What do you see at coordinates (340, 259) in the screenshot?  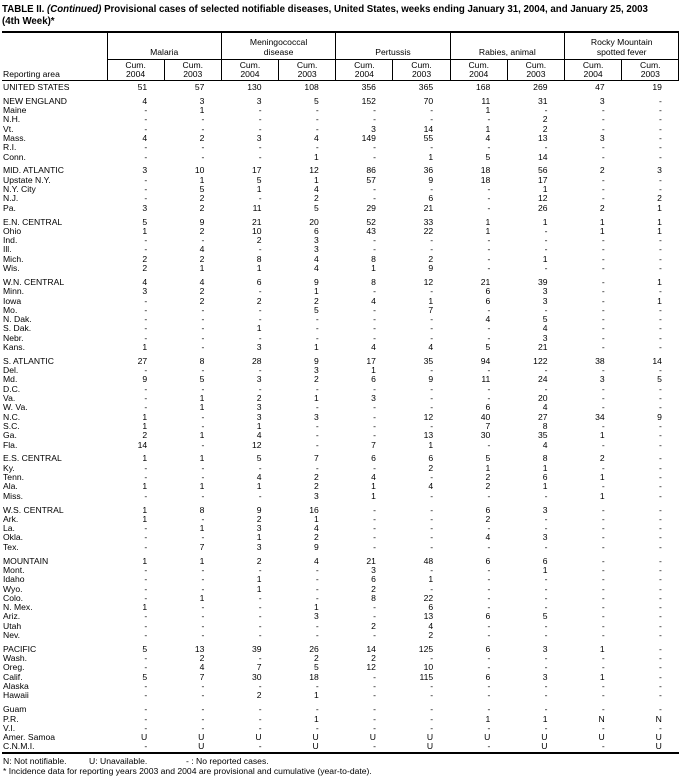 I see `table-row: Mich. 2 2 8 4 8 2 - 1 - -` at bounding box center [340, 259].